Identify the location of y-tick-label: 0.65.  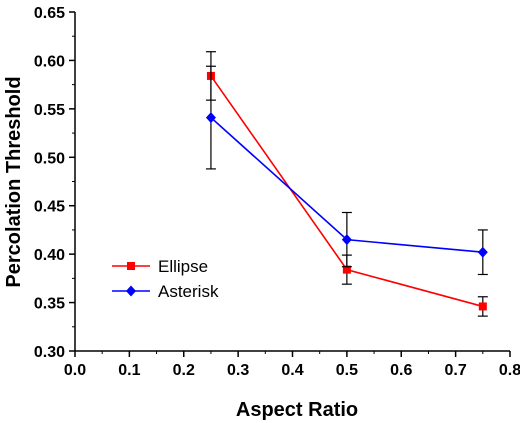
(49, 13).